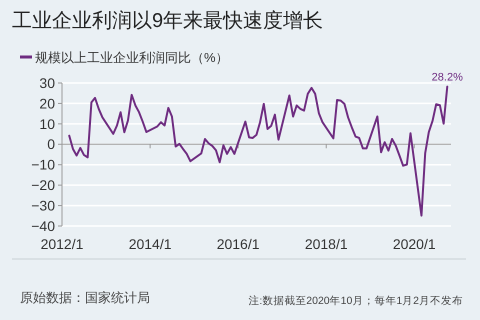 The image size is (480, 320). What do you see at coordinates (47, 124) in the screenshot?
I see `y-tick-label: 10` at bounding box center [47, 124].